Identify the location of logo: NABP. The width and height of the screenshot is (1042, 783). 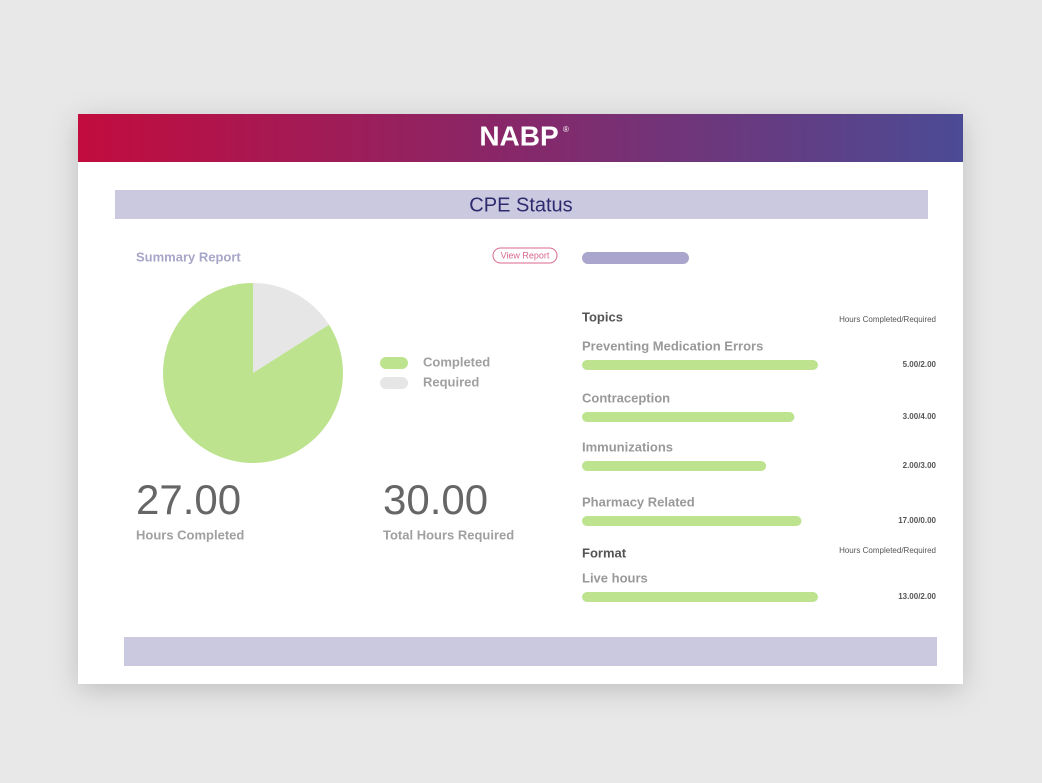
(518, 135).